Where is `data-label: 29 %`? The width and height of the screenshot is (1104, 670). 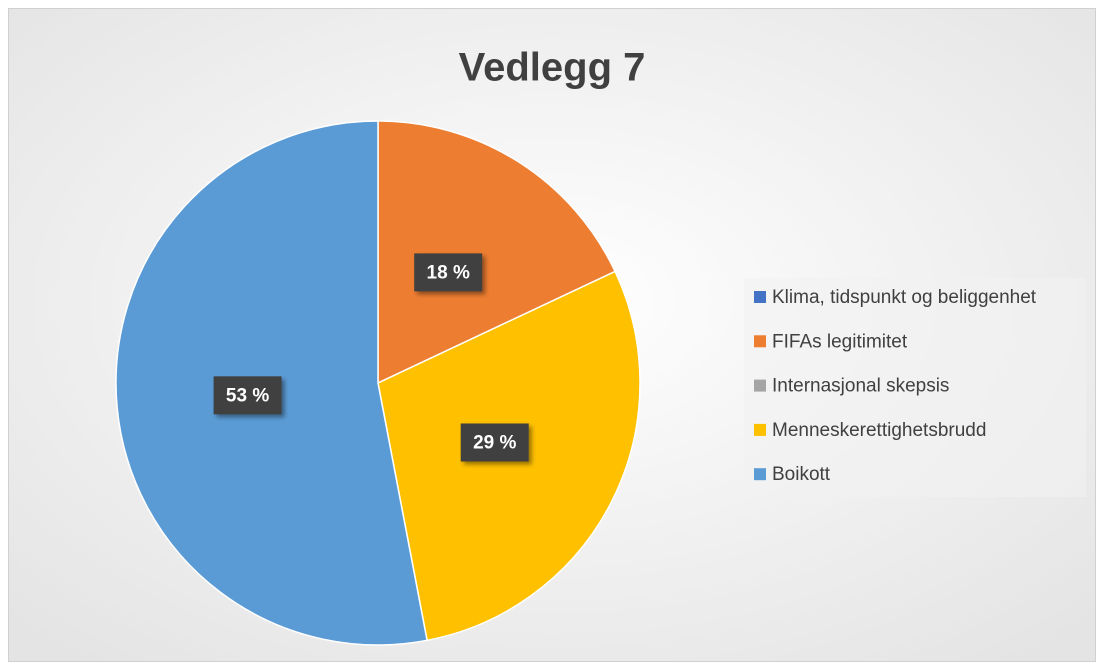 data-label: 29 % is located at coordinates (494, 442).